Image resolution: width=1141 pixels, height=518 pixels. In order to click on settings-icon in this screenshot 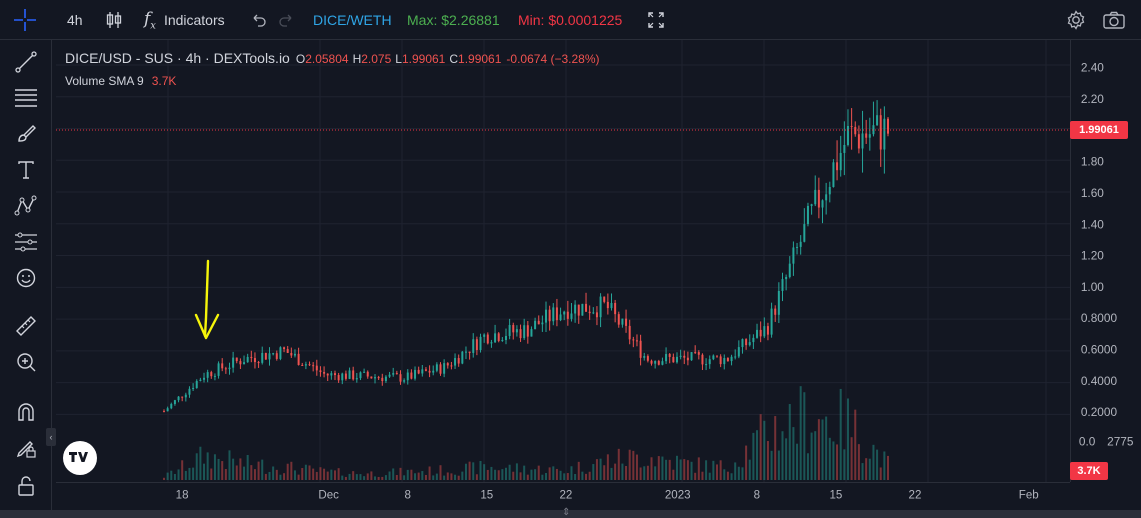, I will do `click(1076, 20)`.